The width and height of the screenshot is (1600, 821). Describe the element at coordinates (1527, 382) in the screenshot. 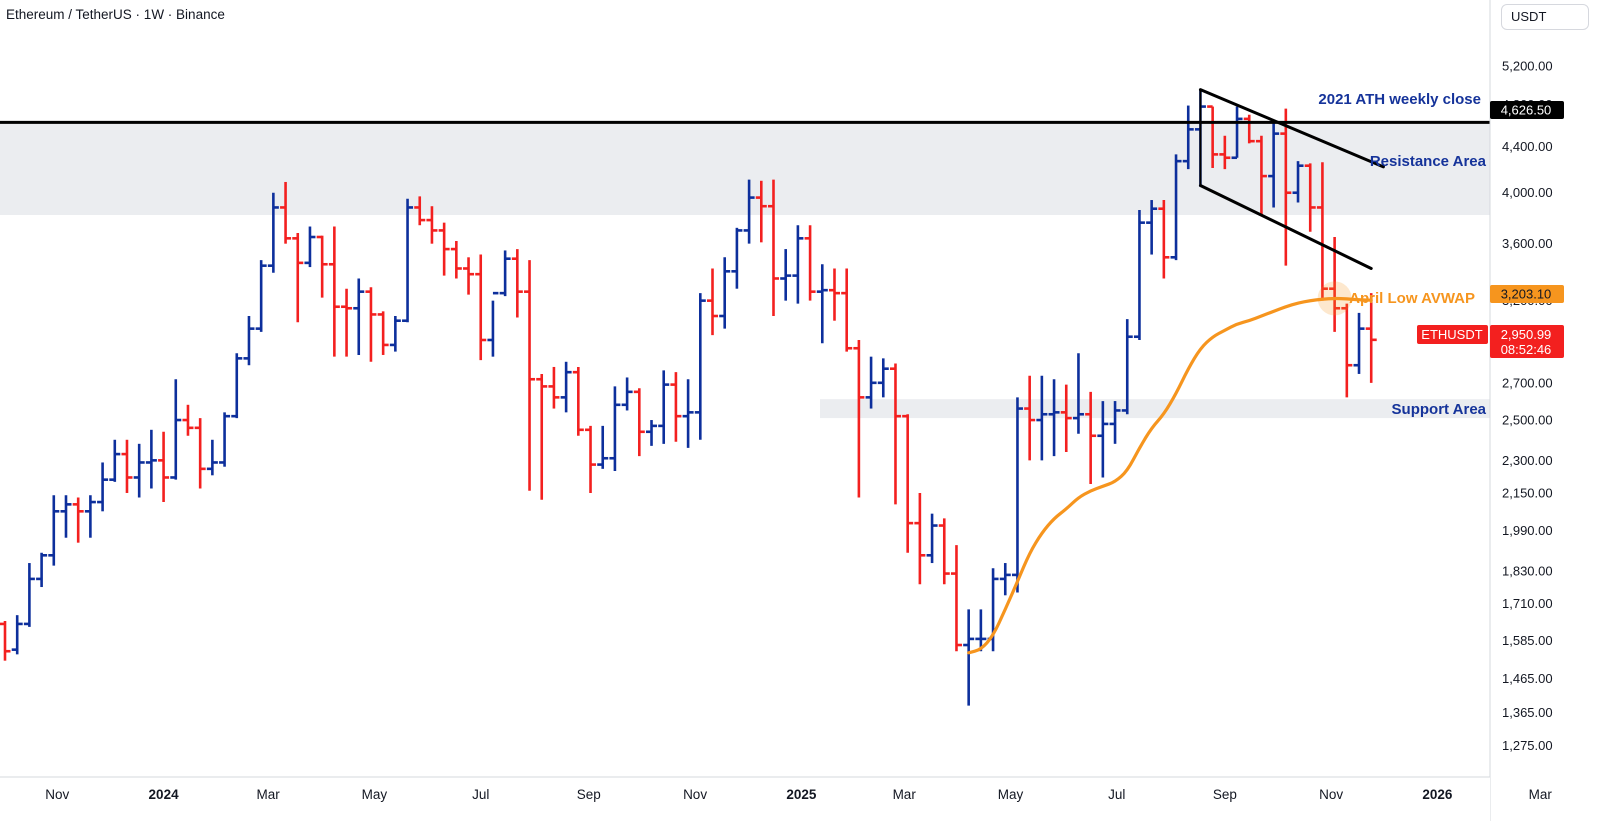

I see `price-tick-label: 2,700.00` at that location.